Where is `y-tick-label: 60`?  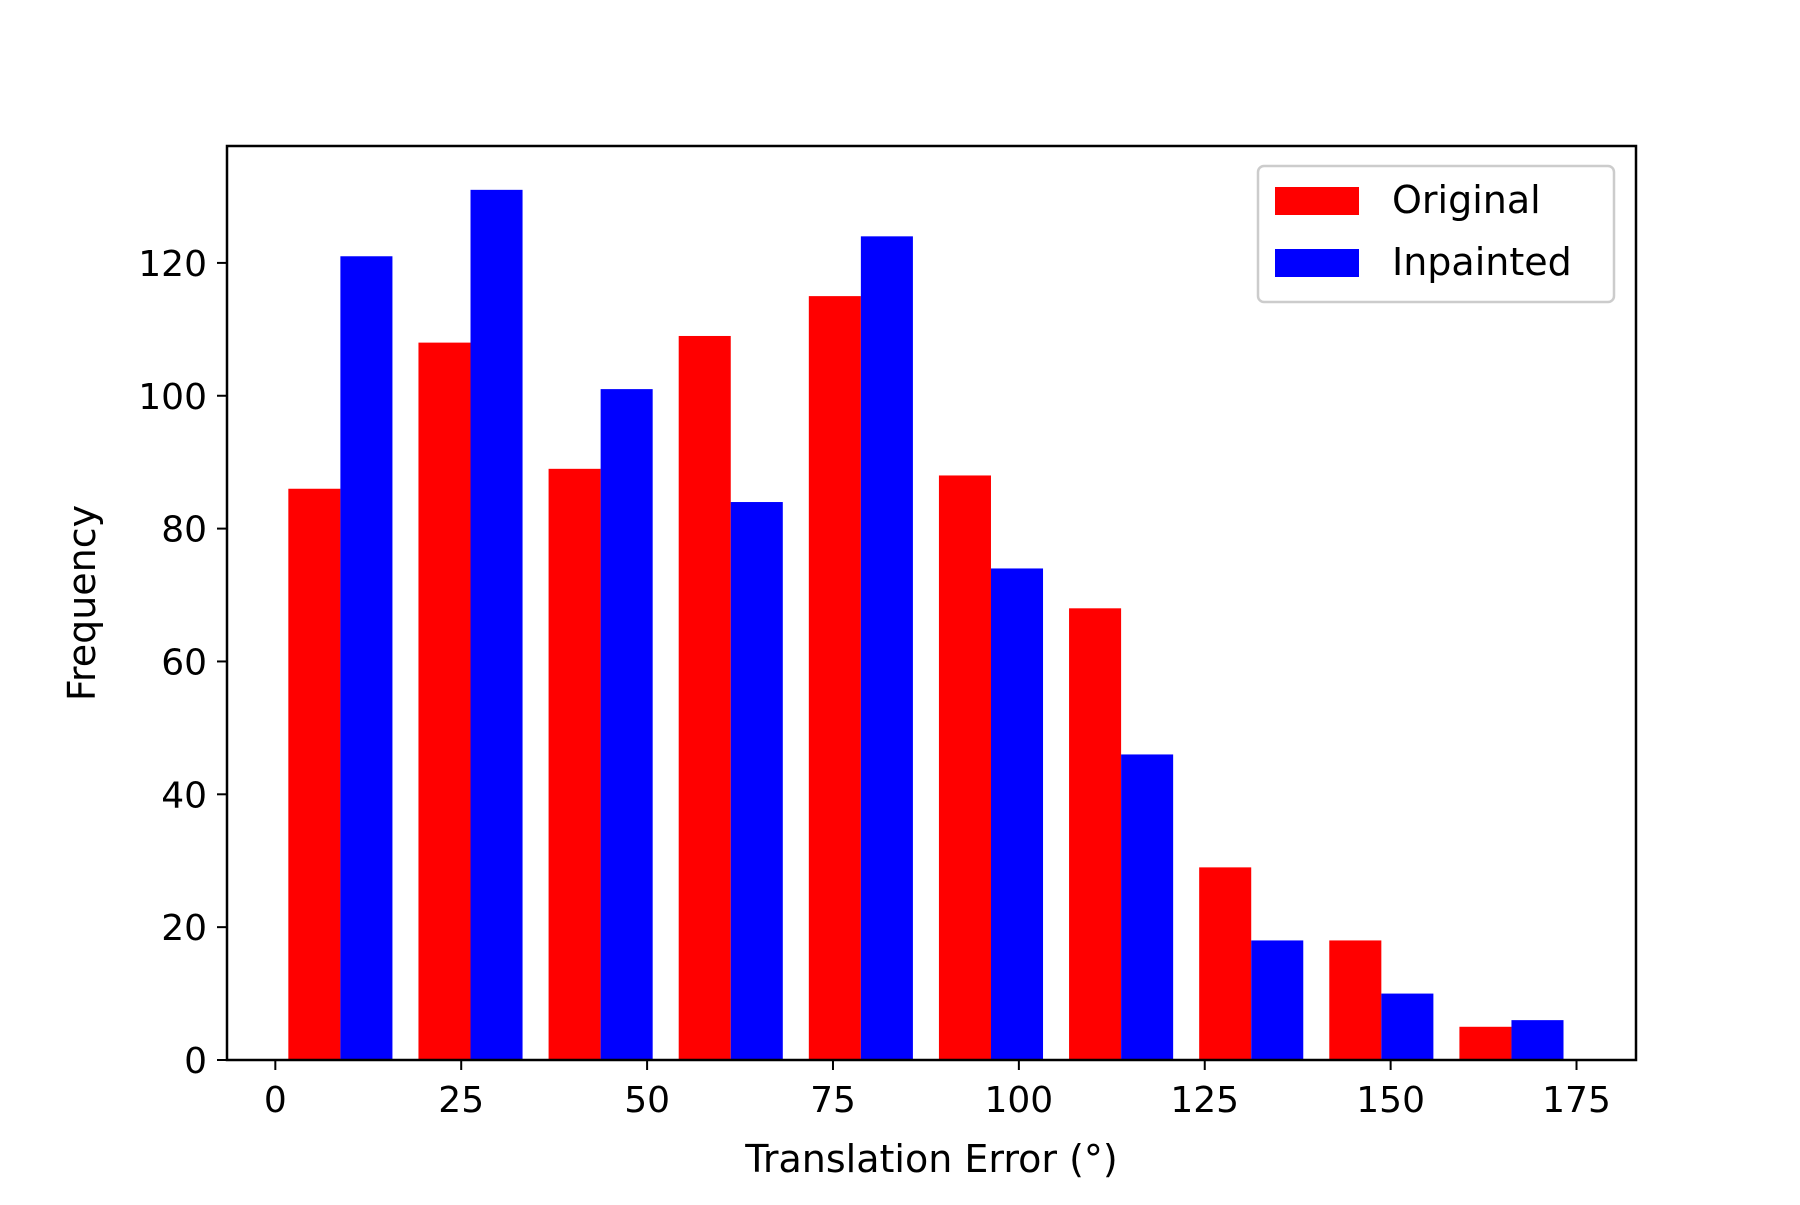 y-tick-label: 60 is located at coordinates (184, 662).